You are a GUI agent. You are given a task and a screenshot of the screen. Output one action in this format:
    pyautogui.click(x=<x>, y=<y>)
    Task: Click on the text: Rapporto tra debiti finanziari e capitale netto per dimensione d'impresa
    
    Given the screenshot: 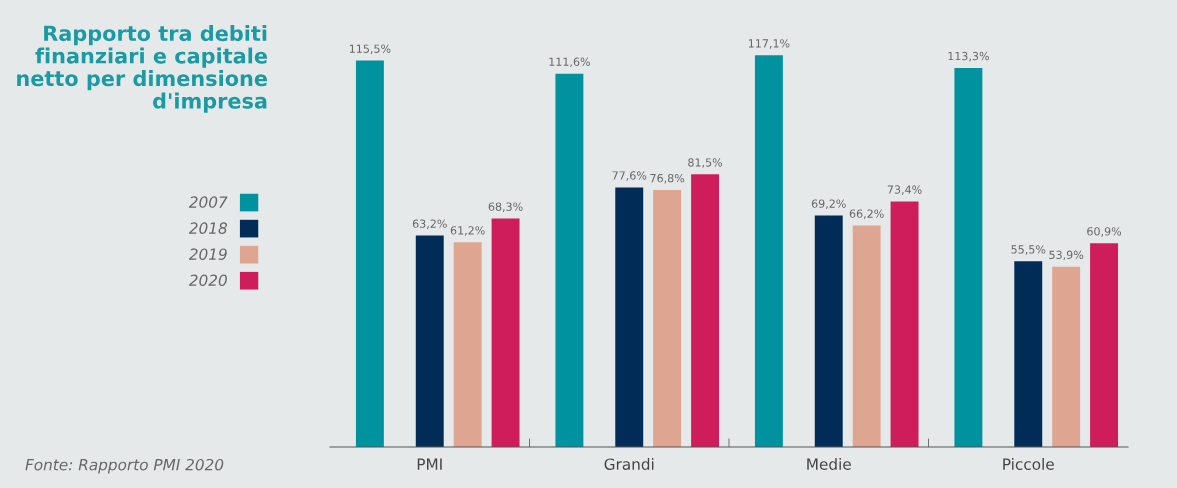 What is the action you would take?
    pyautogui.click(x=142, y=69)
    